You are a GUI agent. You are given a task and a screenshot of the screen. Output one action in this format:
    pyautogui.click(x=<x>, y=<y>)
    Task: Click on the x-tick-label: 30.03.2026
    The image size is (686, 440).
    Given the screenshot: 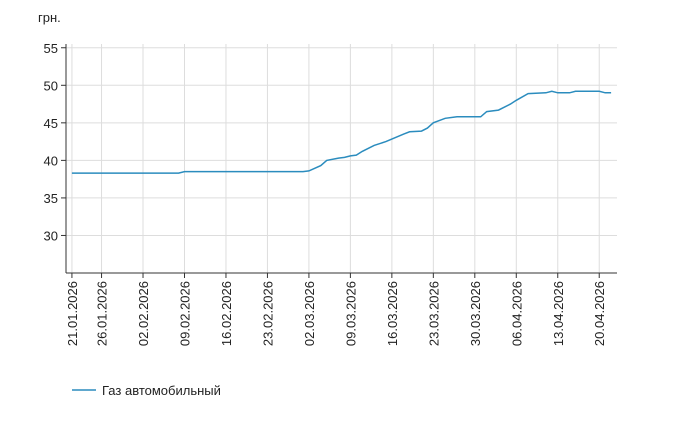 What is the action you would take?
    pyautogui.click(x=475, y=313)
    